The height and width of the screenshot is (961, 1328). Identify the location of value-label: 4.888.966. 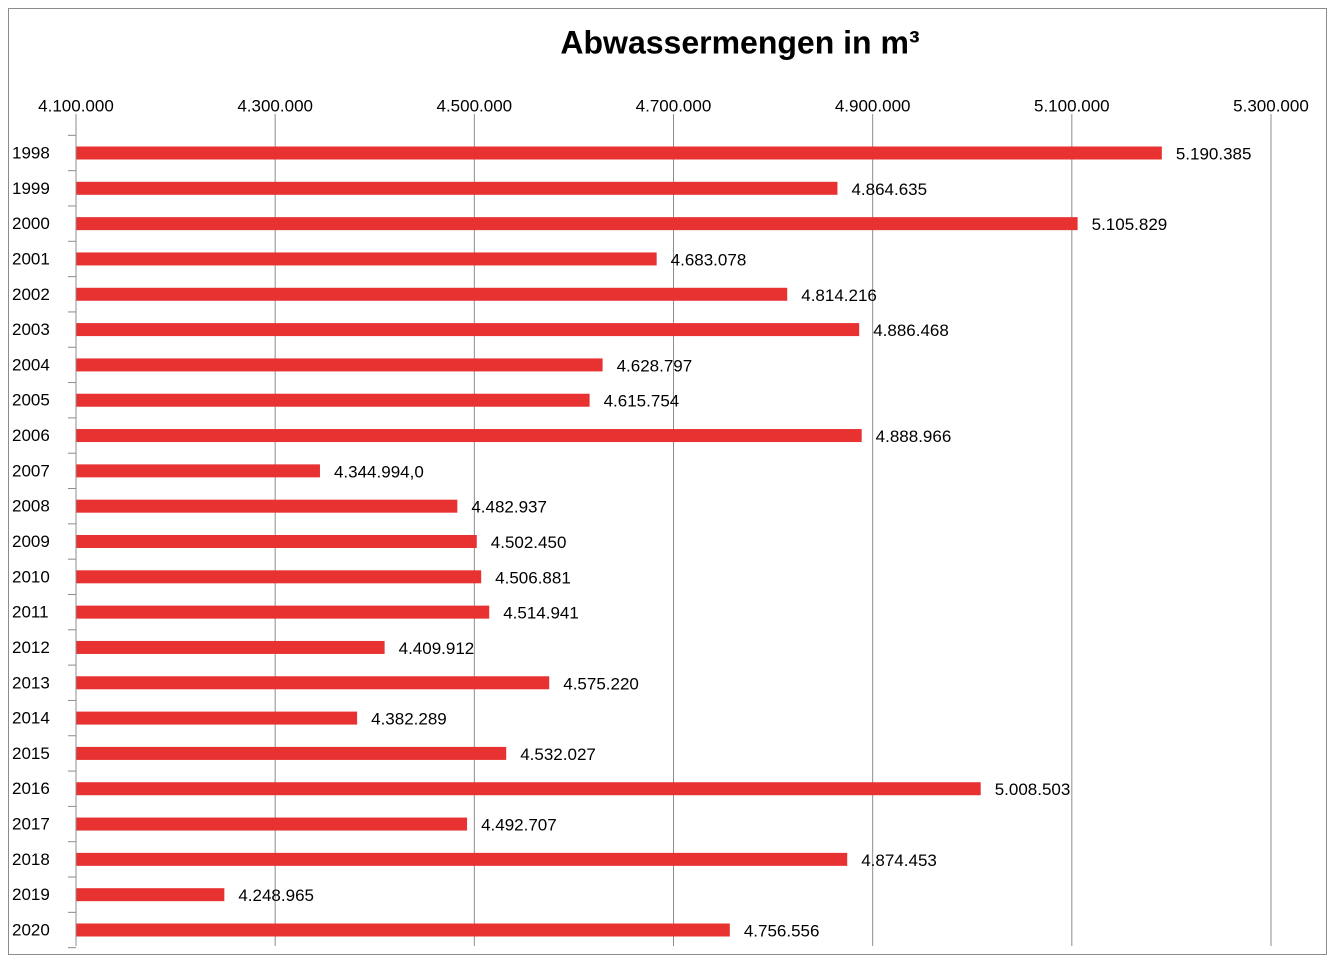
(914, 436).